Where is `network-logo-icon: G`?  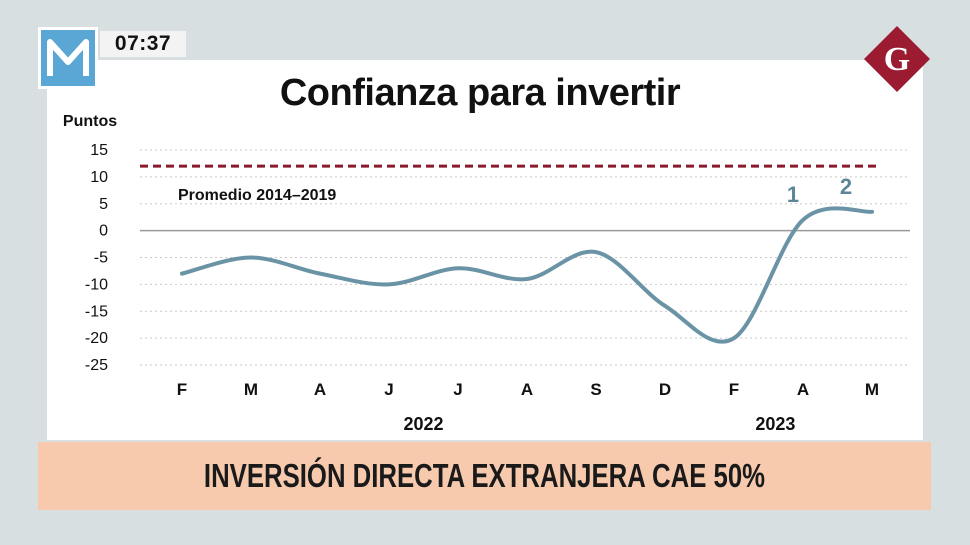 network-logo-icon: G is located at coordinates (897, 59).